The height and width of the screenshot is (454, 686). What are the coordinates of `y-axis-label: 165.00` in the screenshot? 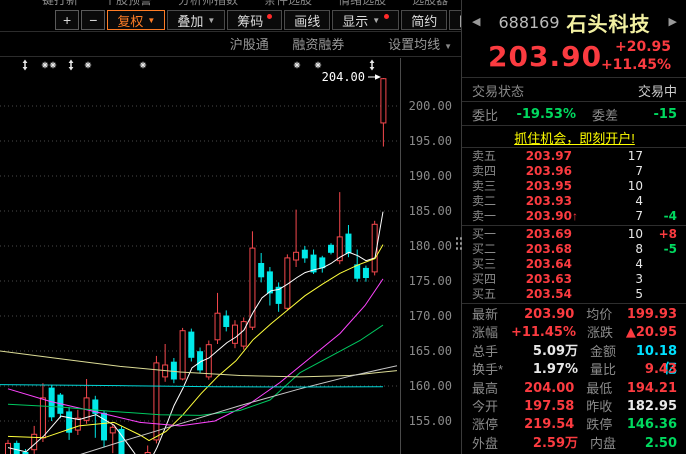 It's located at (430, 351).